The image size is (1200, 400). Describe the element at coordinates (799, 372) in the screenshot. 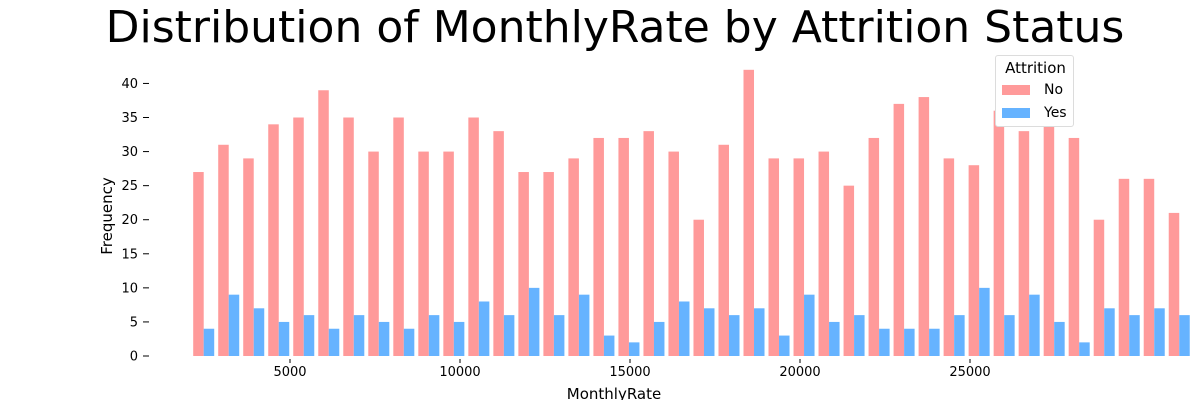

I see `x-tick-label: 20000` at that location.